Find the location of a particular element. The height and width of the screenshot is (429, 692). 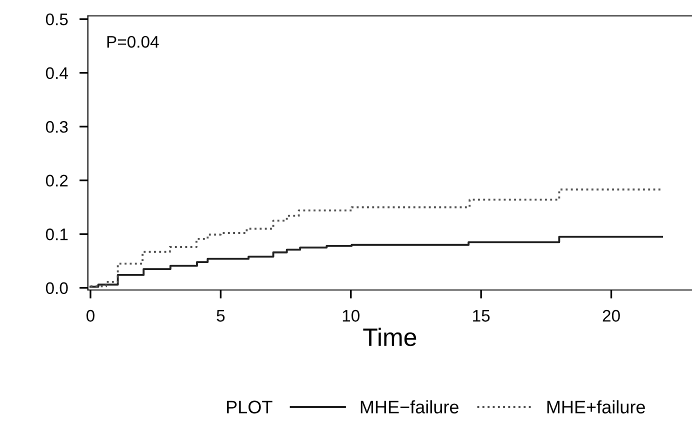

x-tick-label: 0 is located at coordinates (90, 316).